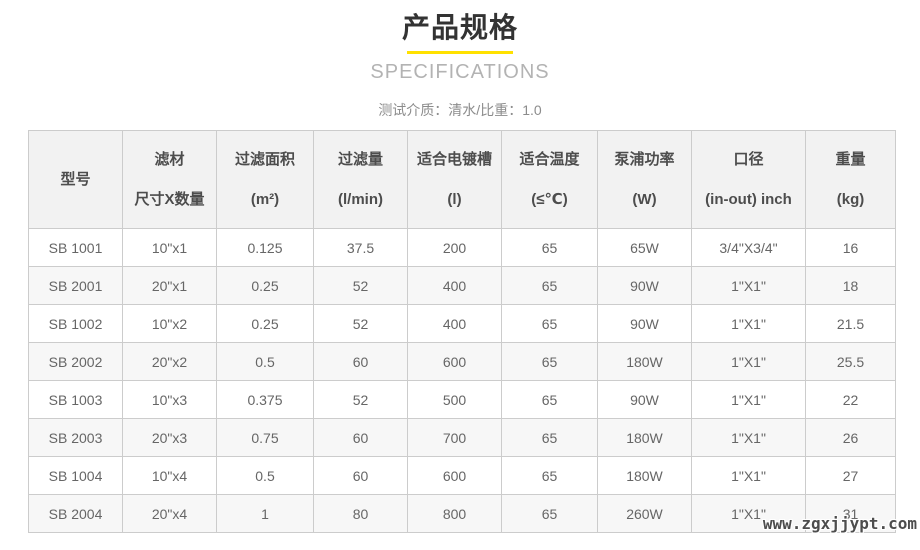 Image resolution: width=920 pixels, height=550 pixels. What do you see at coordinates (850, 475) in the screenshot?
I see `table-cell: 27` at bounding box center [850, 475].